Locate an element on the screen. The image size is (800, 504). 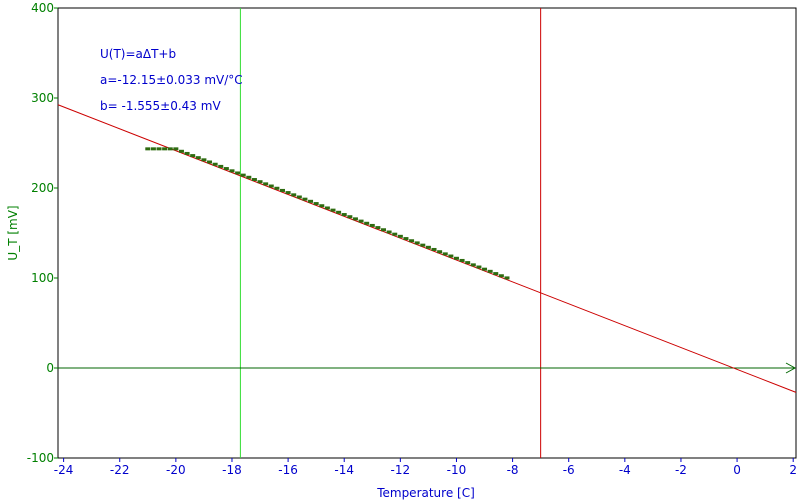
y-axis-ticks: -100 0 100 200 300 400 is located at coordinates (42, 233).